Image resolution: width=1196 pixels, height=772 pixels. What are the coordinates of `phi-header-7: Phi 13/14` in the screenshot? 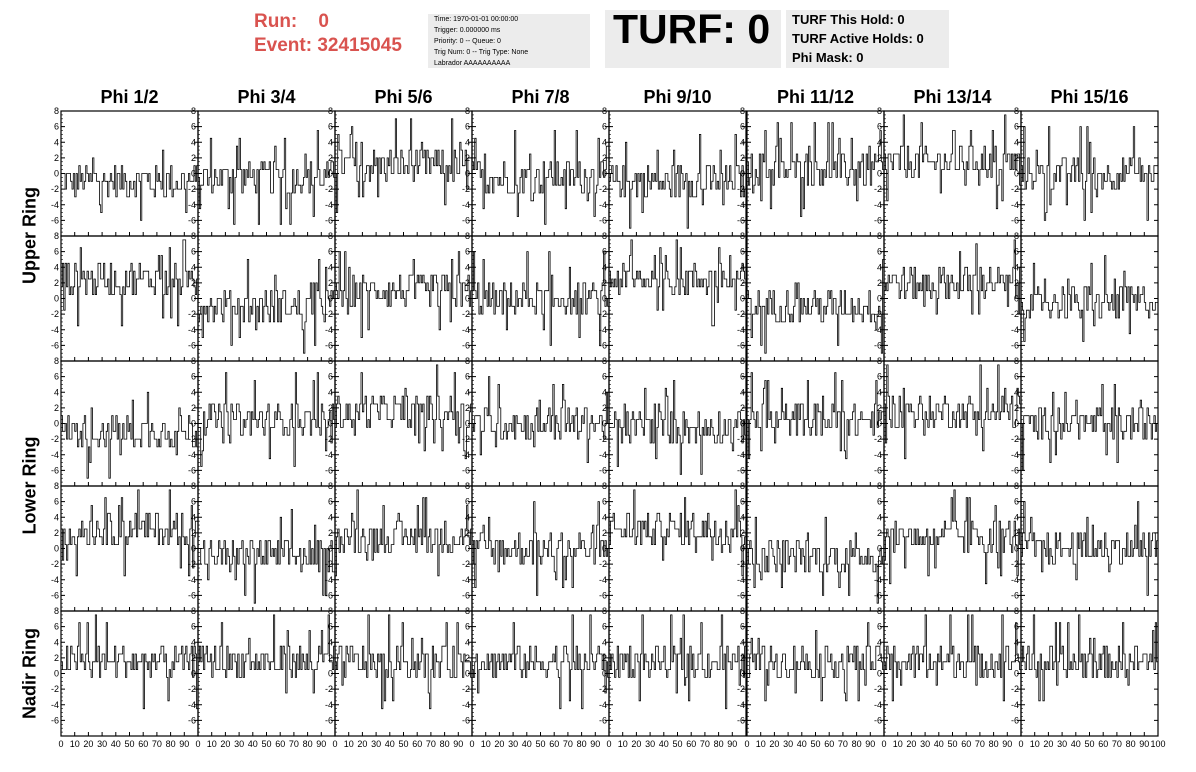 It's located at (952, 97).